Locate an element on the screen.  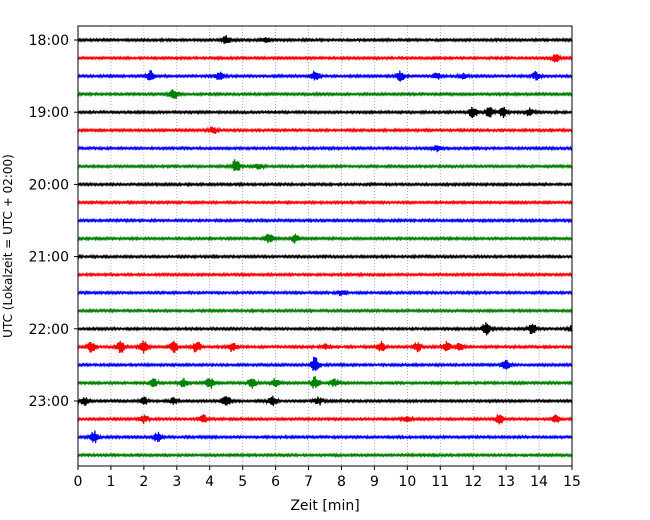
x-axis-title: Zeit [min] is located at coordinates (324, 506).